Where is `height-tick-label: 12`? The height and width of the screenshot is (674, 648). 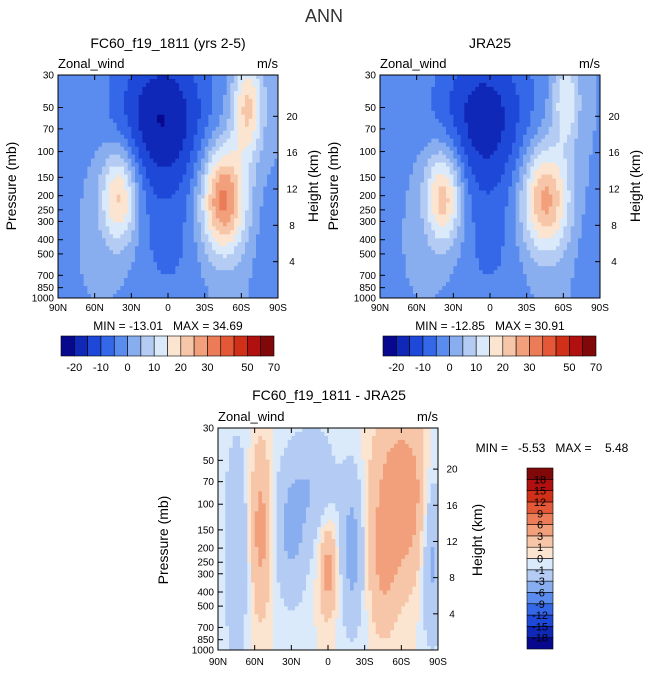 height-tick-label: 12 is located at coordinates (292, 189).